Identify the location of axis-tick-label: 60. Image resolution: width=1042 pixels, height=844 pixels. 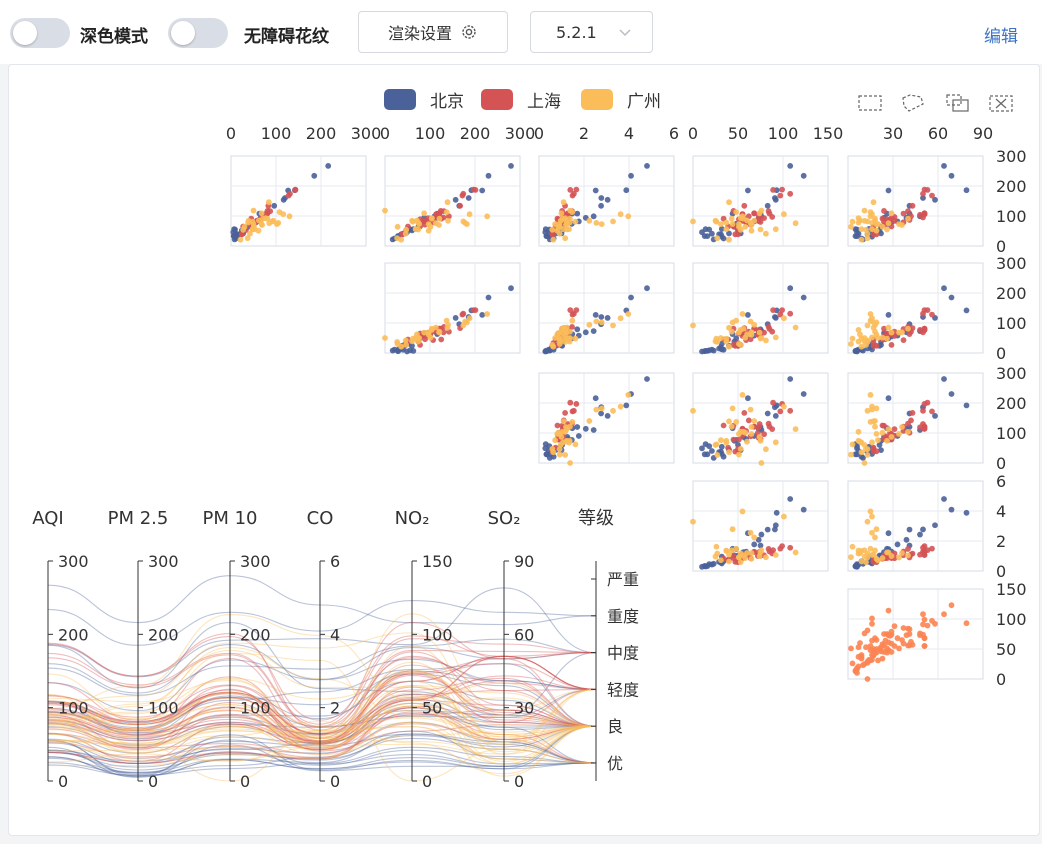
(524, 634).